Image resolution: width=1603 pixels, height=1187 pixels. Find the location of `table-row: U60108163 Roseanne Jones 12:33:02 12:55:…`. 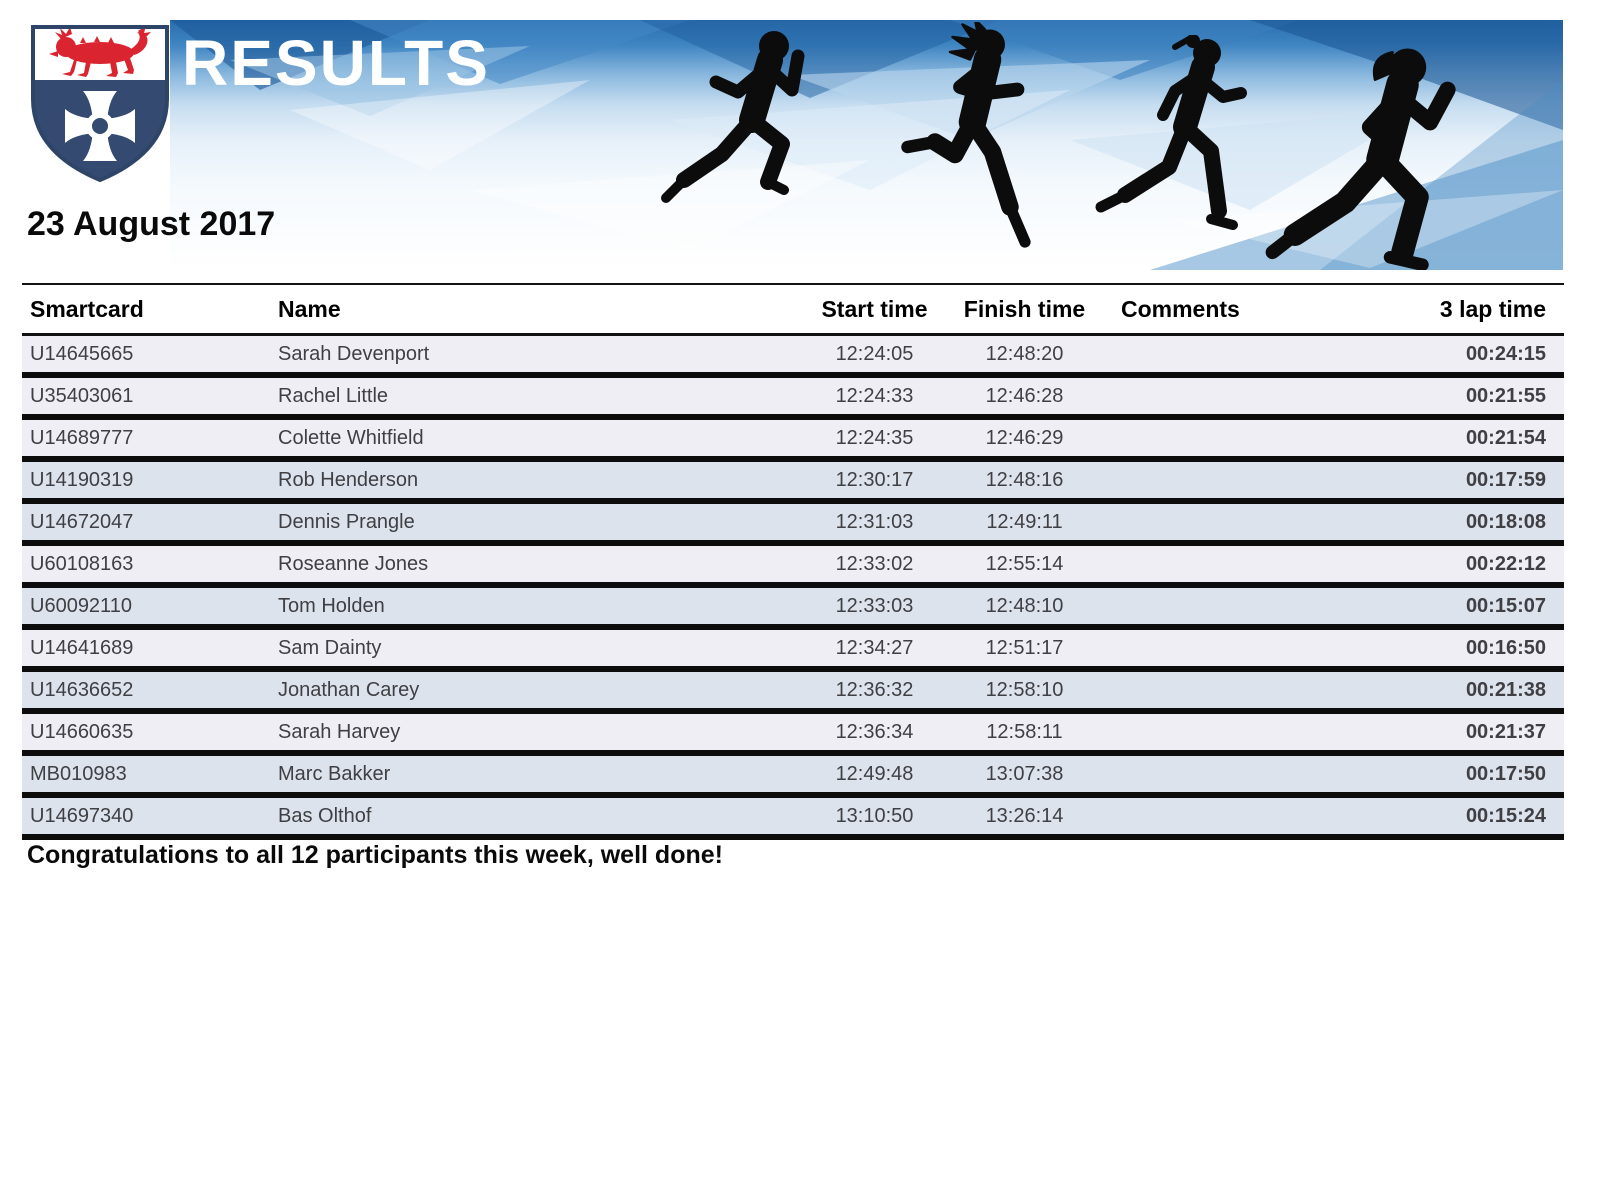

table-row: U60108163 Roseanne Jones 12:33:02 12:55:… is located at coordinates (793, 564).